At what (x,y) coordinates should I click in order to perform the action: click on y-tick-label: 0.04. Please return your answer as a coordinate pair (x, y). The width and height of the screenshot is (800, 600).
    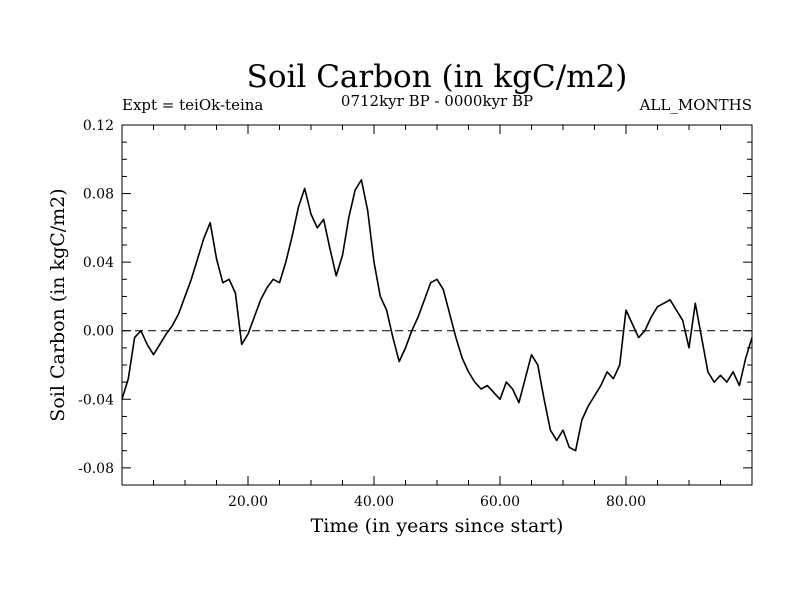
    Looking at the image, I should click on (98, 263).